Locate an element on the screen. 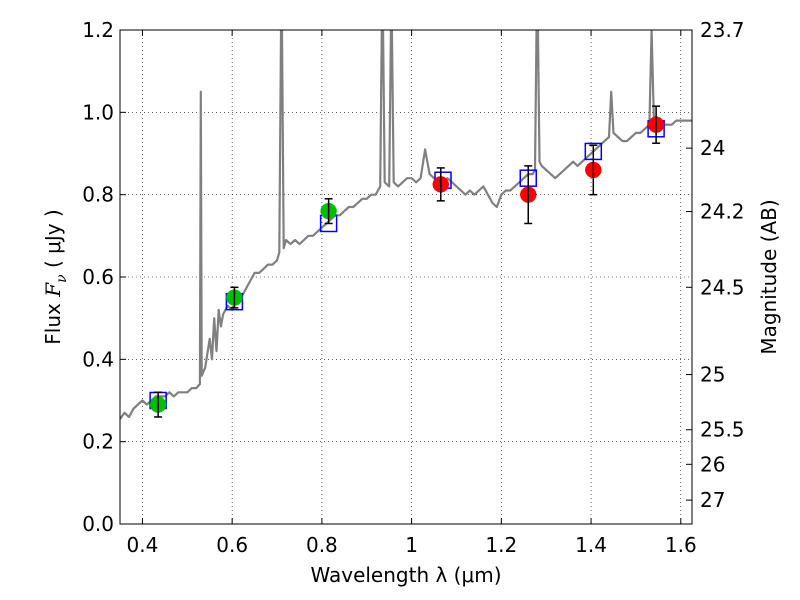 This screenshot has width=800, height=600. y-axis-label: Flux Fν ( μJy ) is located at coordinates (55, 276).